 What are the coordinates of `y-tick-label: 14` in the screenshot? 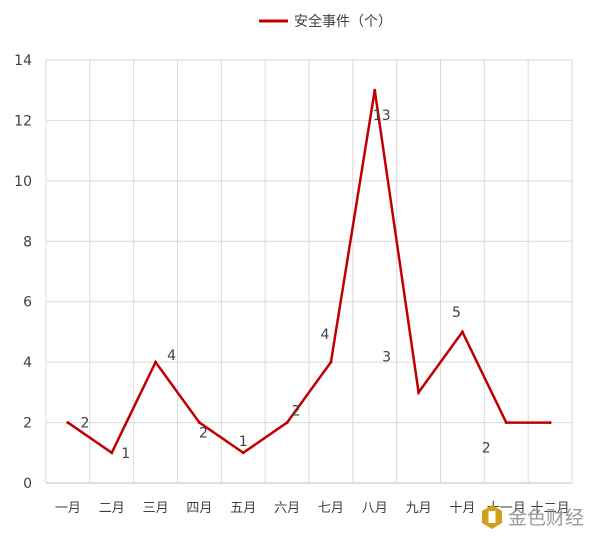 It's located at (23, 61).